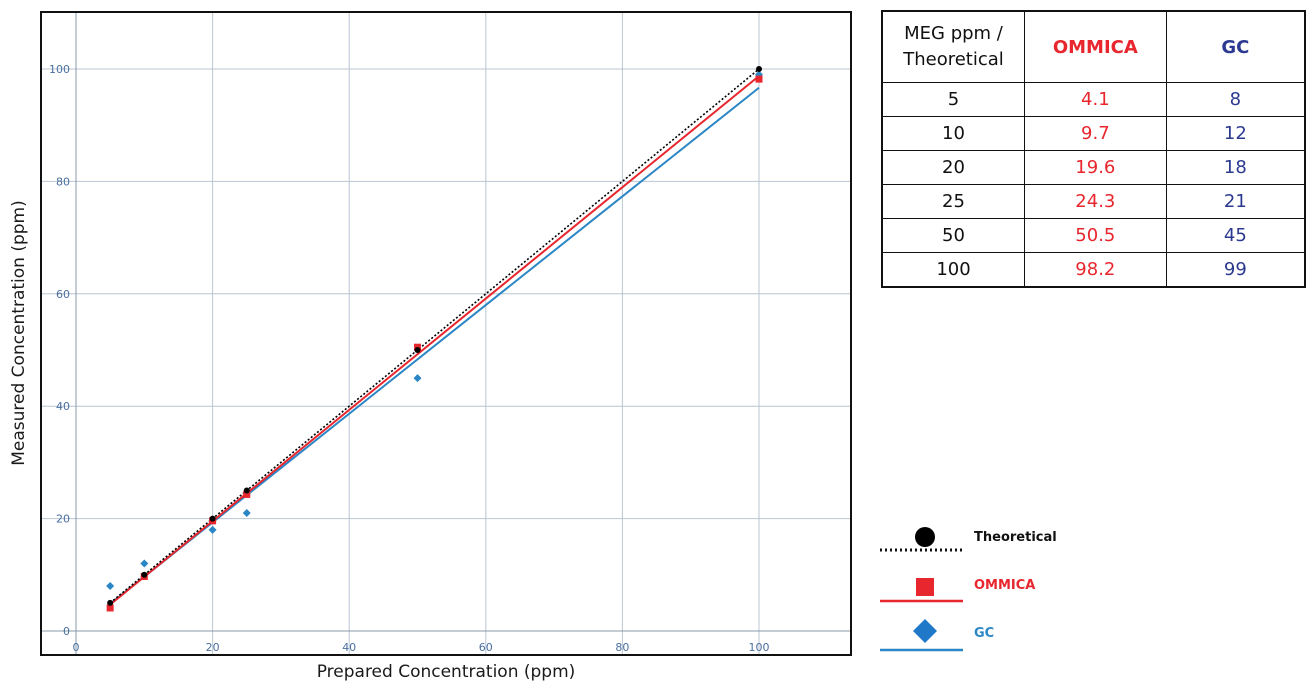 The width and height of the screenshot is (1306, 682). I want to click on legend-symbol-theoretical, so click(921, 539).